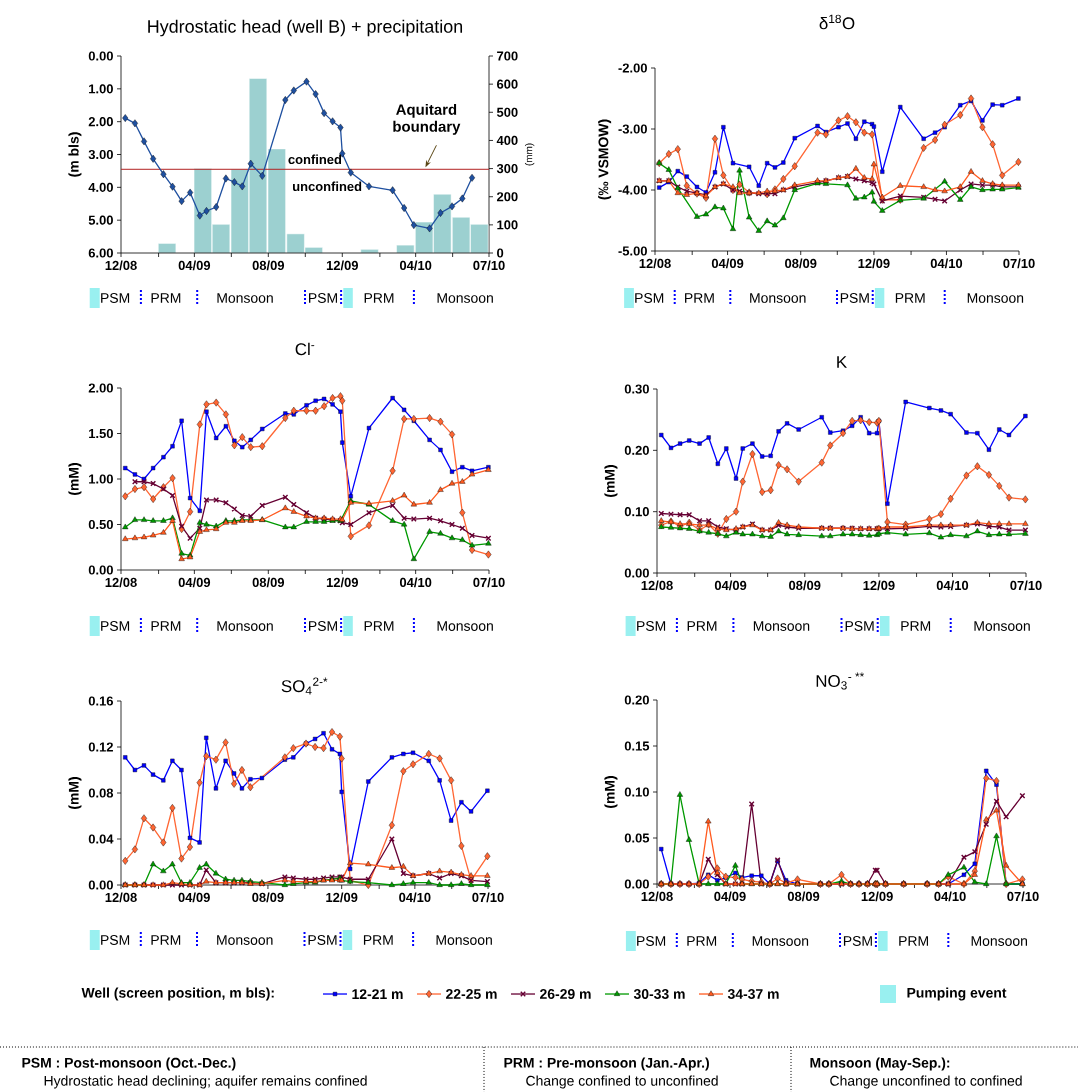  What do you see at coordinates (637, 838) in the screenshot?
I see `y-tick-label: 0.05` at bounding box center [637, 838].